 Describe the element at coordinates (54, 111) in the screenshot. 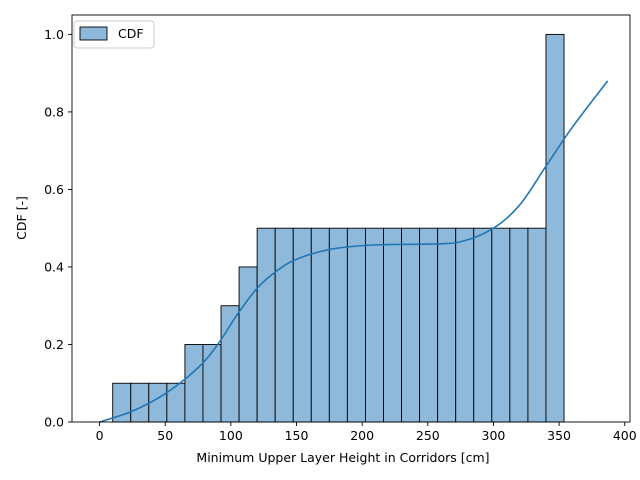

I see `y-tick-label: 0.8` at that location.